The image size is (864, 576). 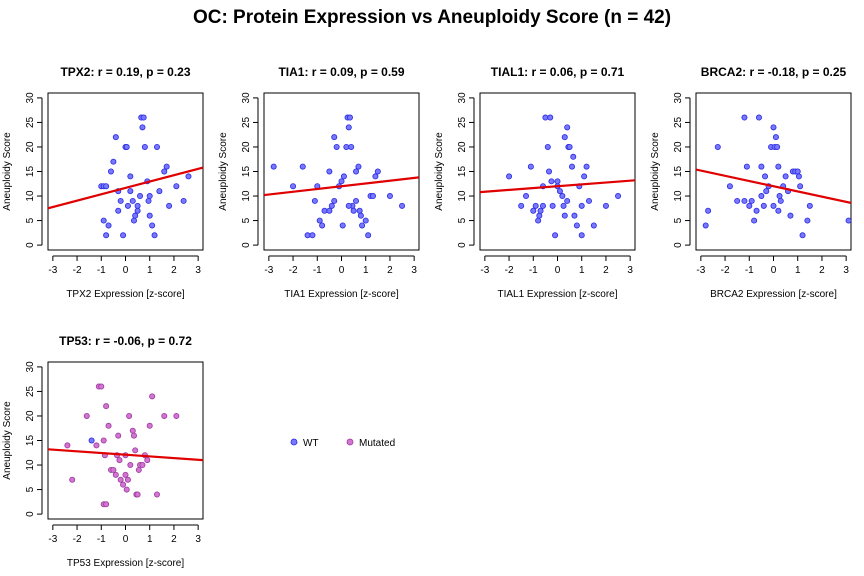 I want to click on x-tick-label: 0, so click(x=126, y=539).